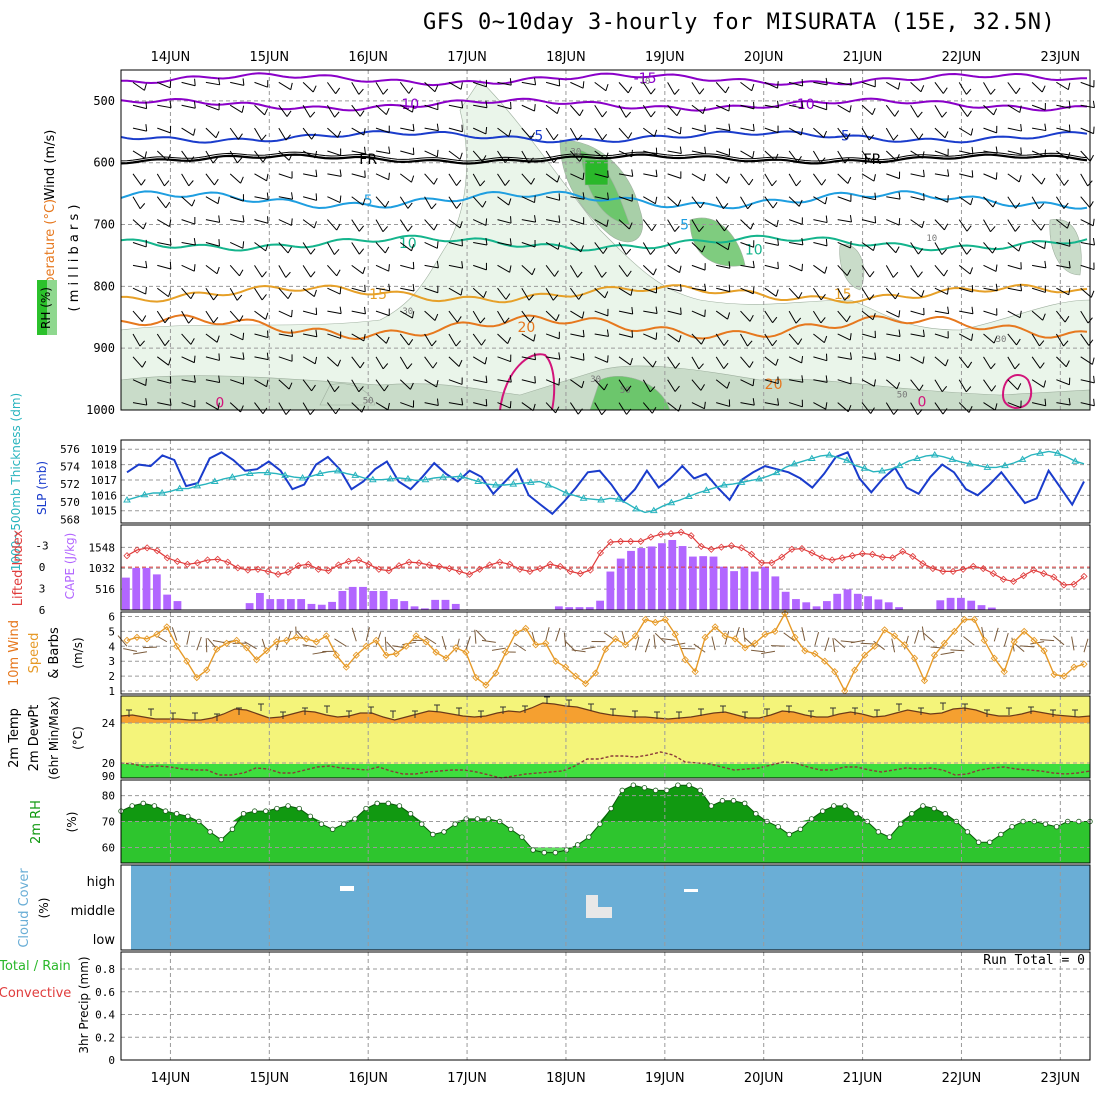 The image size is (1100, 1100). I want to click on cape-frame, so click(605, 567).